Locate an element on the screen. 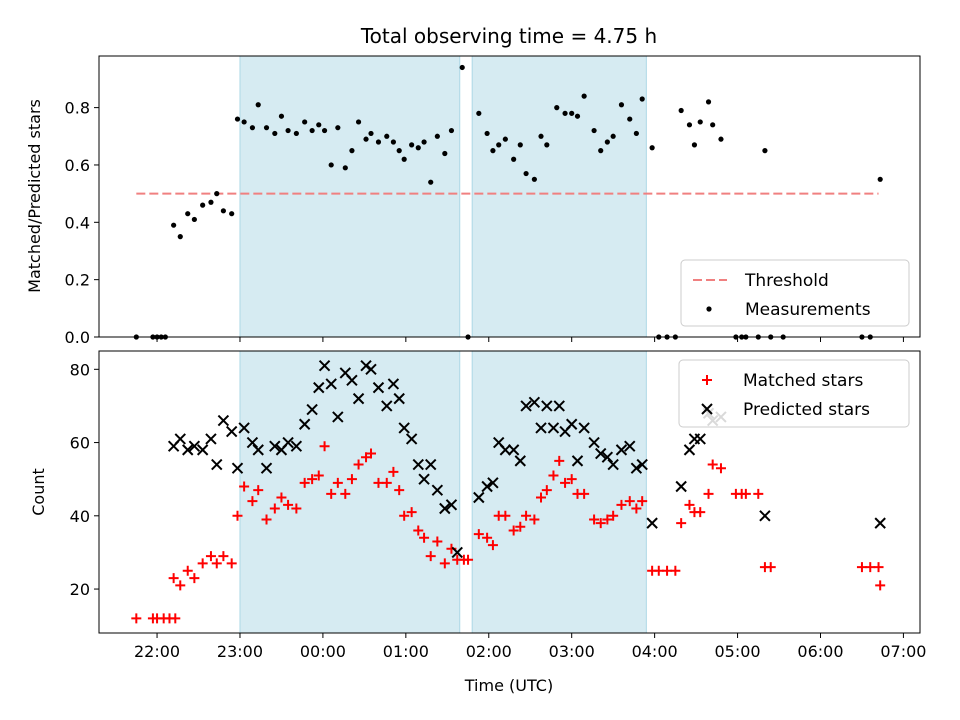 This screenshot has width=960, height=720. legend-label: Matched stars is located at coordinates (803, 381).